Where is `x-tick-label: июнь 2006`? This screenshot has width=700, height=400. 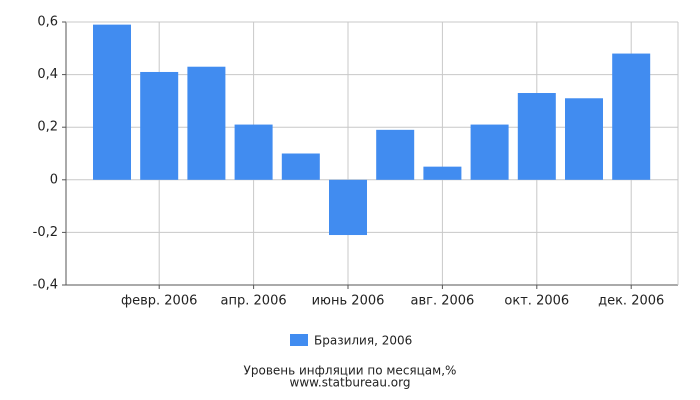 x-tick-label: июнь 2006 is located at coordinates (348, 301).